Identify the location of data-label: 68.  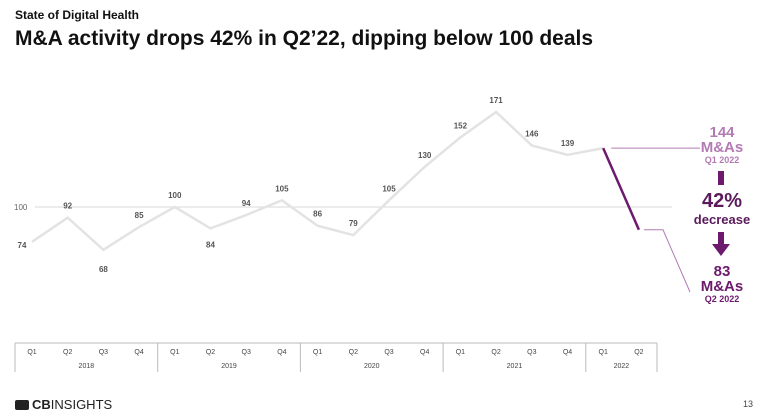
(103, 269).